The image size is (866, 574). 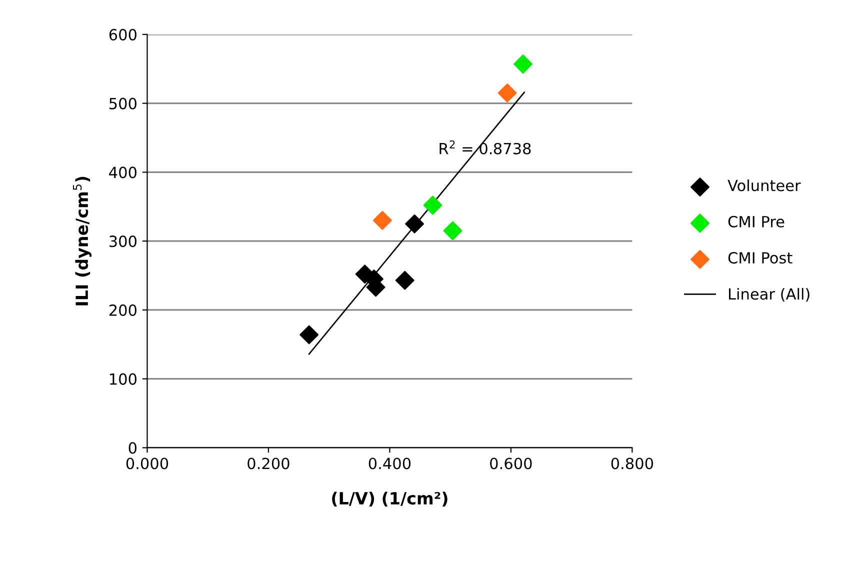 What do you see at coordinates (132, 448) in the screenshot?
I see `y-tick-label: 0` at bounding box center [132, 448].